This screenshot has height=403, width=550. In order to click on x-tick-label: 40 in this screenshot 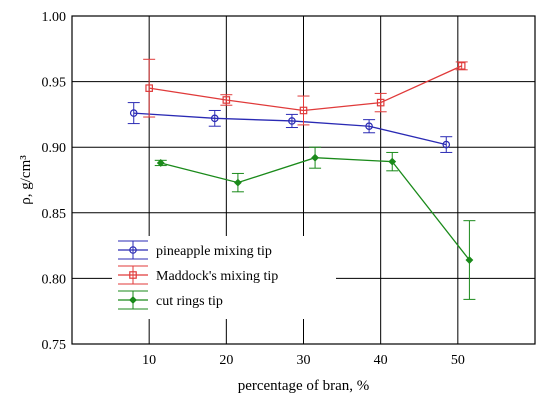, I will do `click(381, 360)`.